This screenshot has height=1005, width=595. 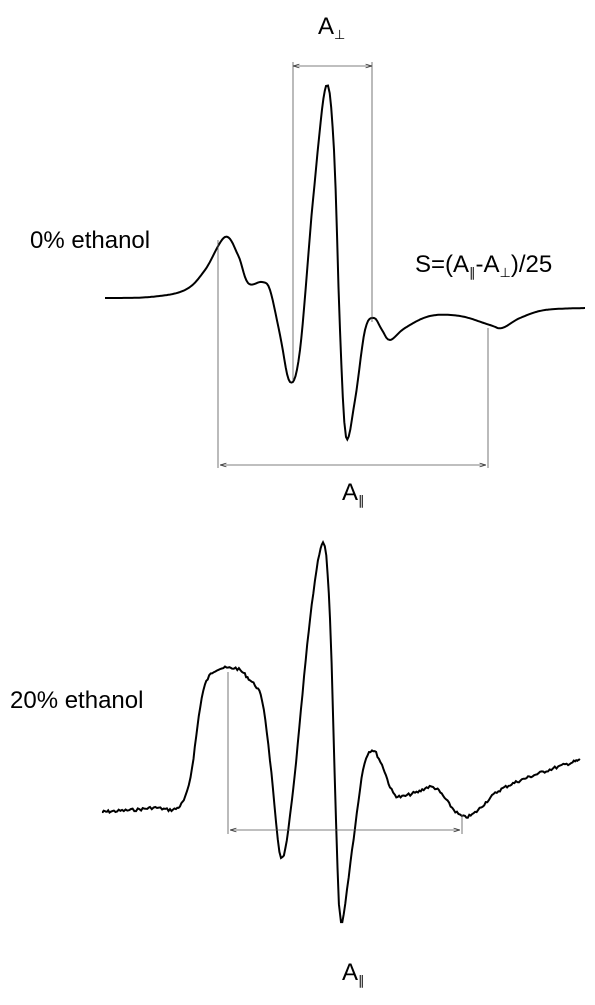 What do you see at coordinates (76, 700) in the screenshot?
I see `spectrum-label: 20% ethanol` at bounding box center [76, 700].